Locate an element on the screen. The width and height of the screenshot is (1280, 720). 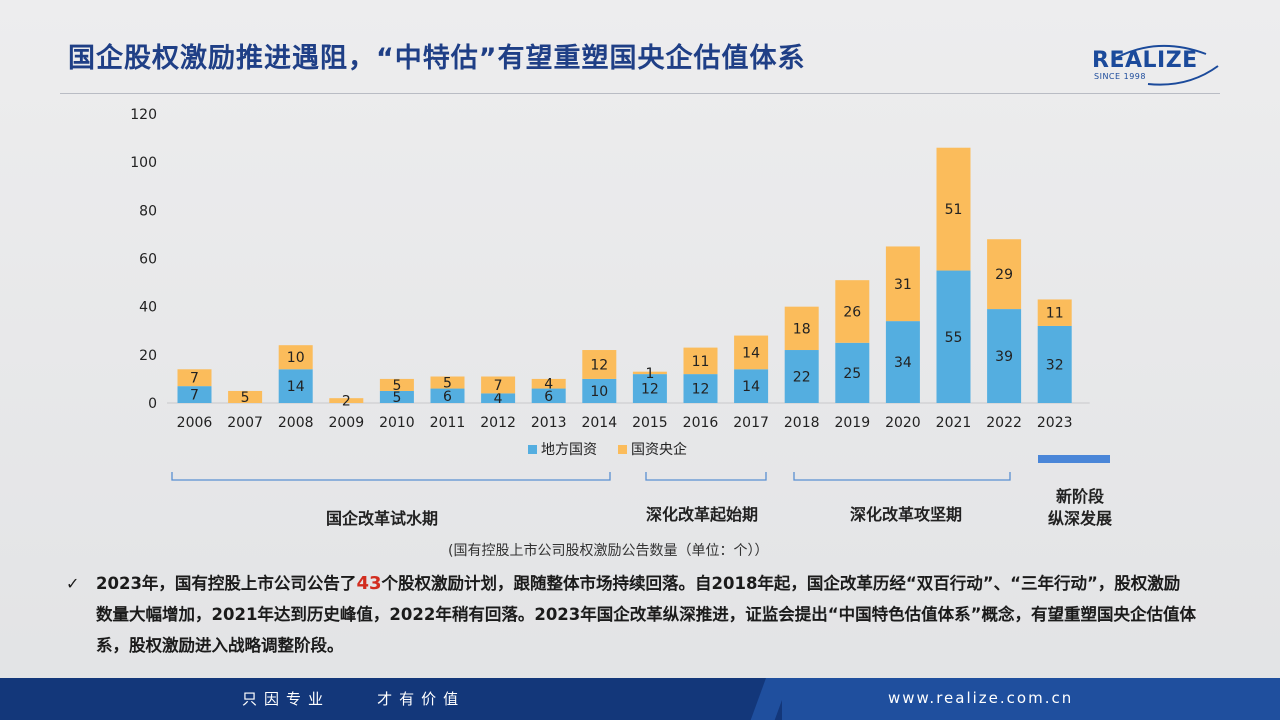
phase-label-3: 深化改革攻坚期 is located at coordinates (906, 514).